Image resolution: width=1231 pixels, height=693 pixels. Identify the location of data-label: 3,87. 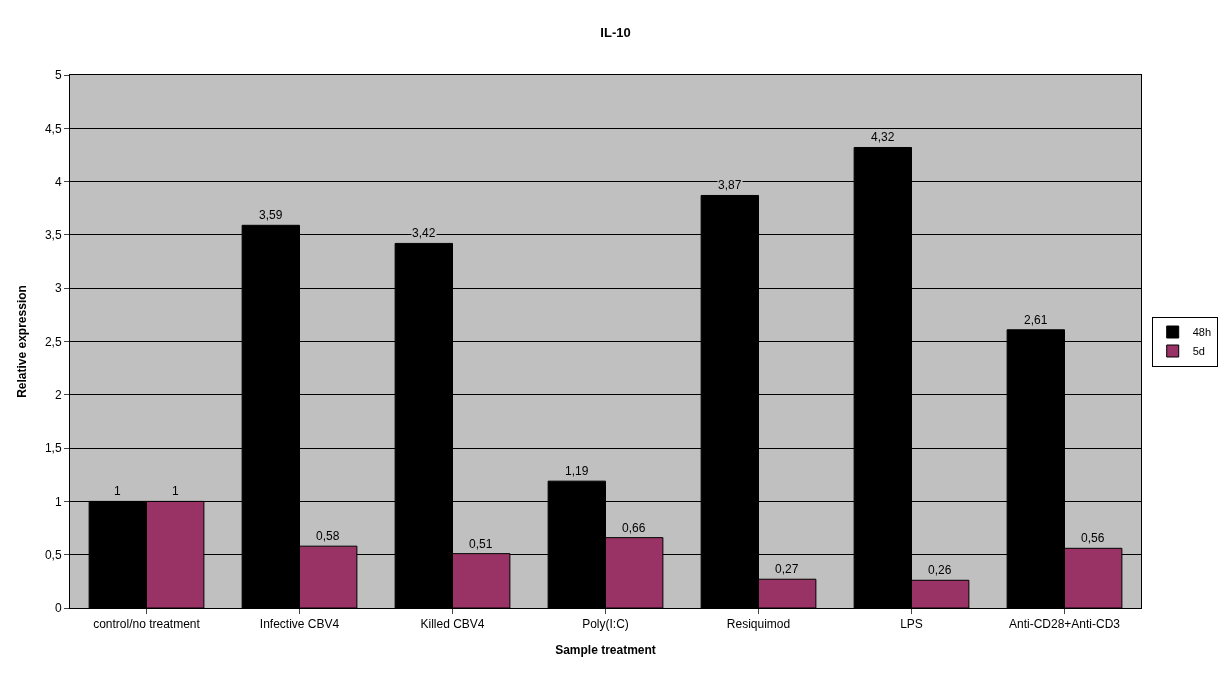
(730, 185).